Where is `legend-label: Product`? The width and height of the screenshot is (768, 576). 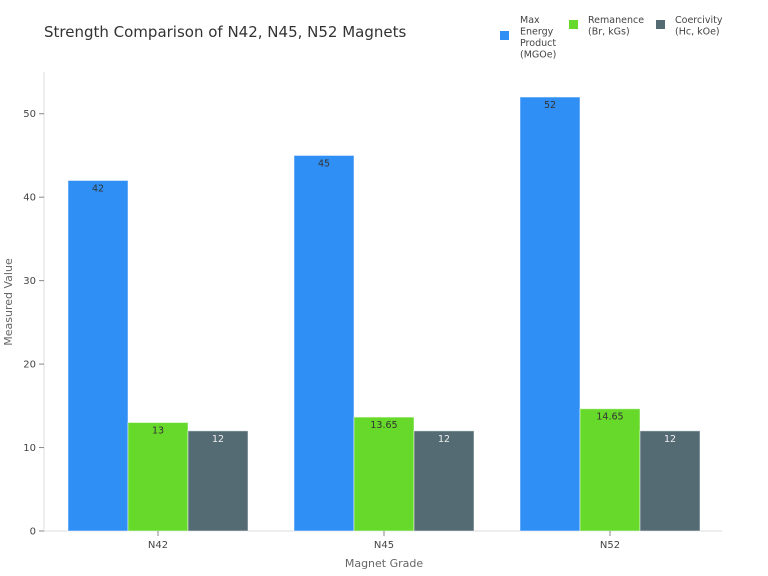
legend-label: Product is located at coordinates (538, 43).